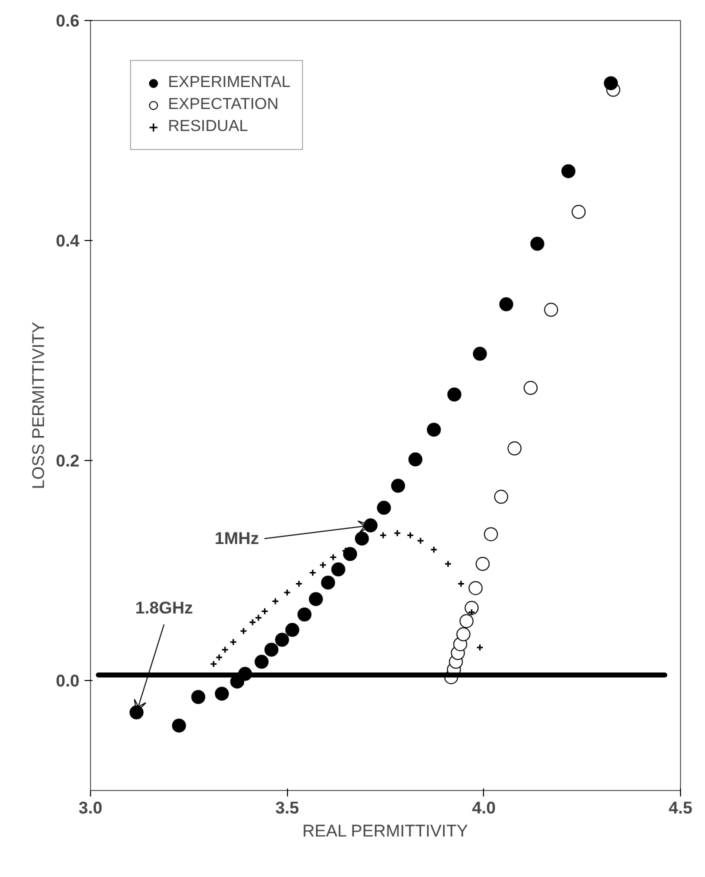 This screenshot has height=877, width=705. I want to click on y-tick-label: 0.6, so click(68, 21).